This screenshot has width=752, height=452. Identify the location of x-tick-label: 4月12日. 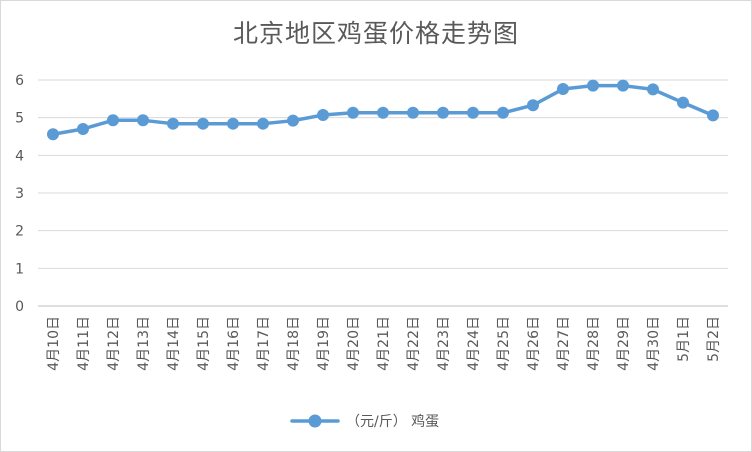
(114, 343).